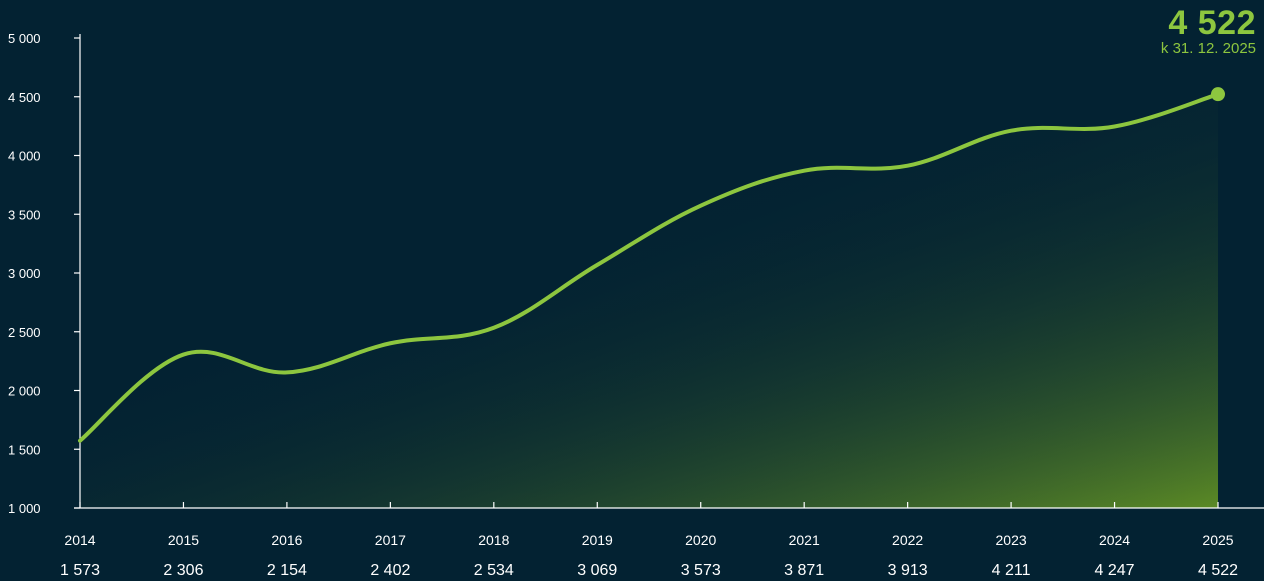 The image size is (1264, 581). I want to click on x-tick-label: 2015, so click(183, 540).